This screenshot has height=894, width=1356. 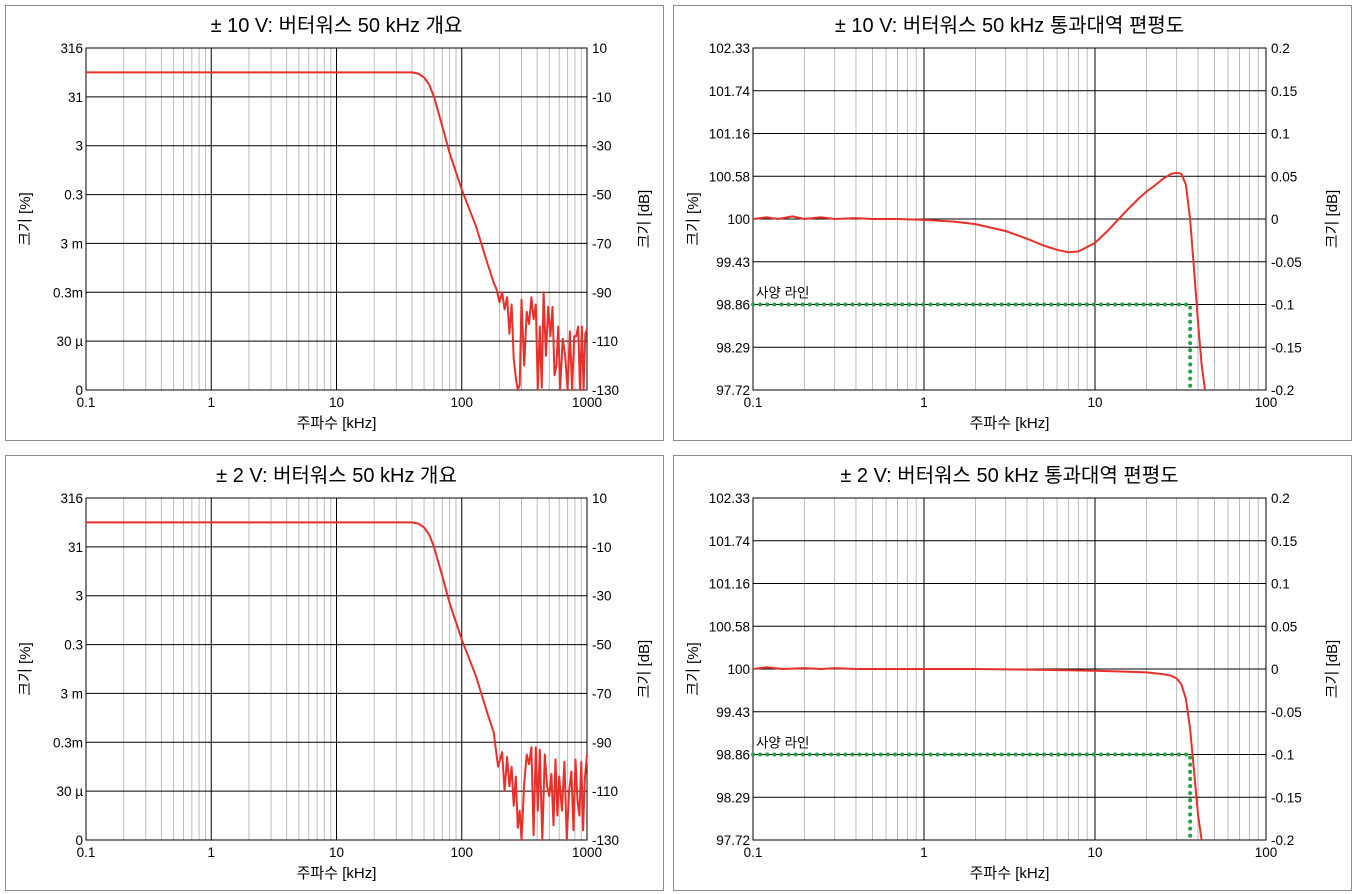 I want to click on chart-title: ± 2 V: 버터워스 50 kHz 통과대역 편평도, so click(x=1009, y=475).